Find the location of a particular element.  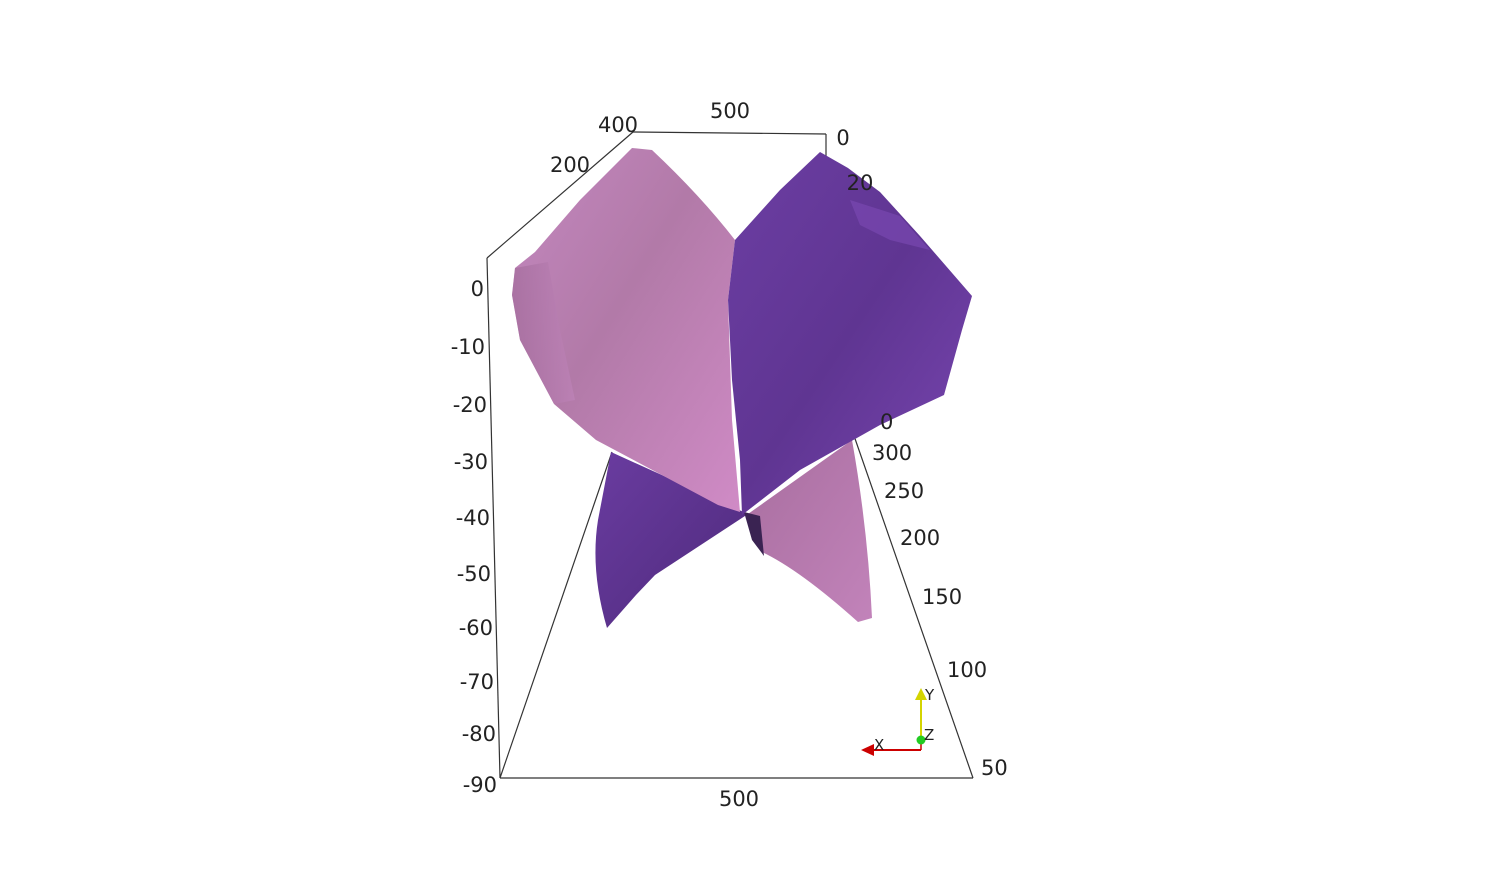

y-tick-0: 0 is located at coordinates (886, 422).